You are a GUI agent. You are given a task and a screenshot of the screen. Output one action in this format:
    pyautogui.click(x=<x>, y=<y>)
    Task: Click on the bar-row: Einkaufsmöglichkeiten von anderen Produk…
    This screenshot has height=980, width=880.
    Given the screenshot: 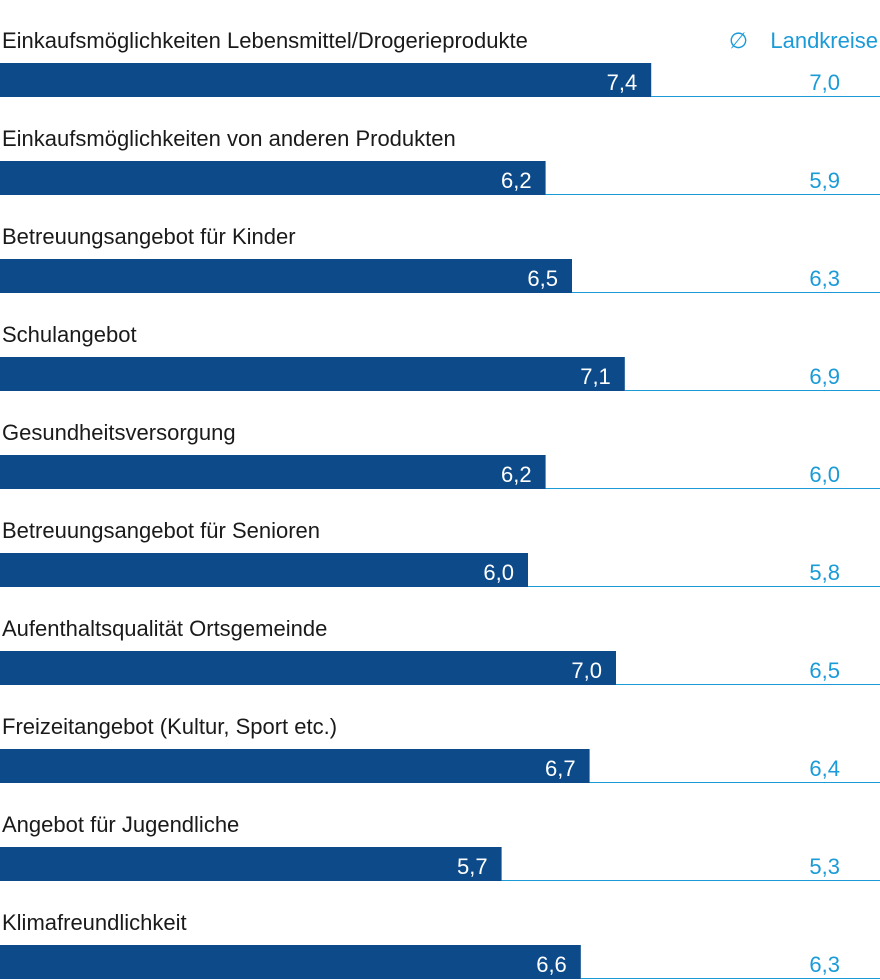 What is the action you would take?
    pyautogui.click(x=440, y=160)
    